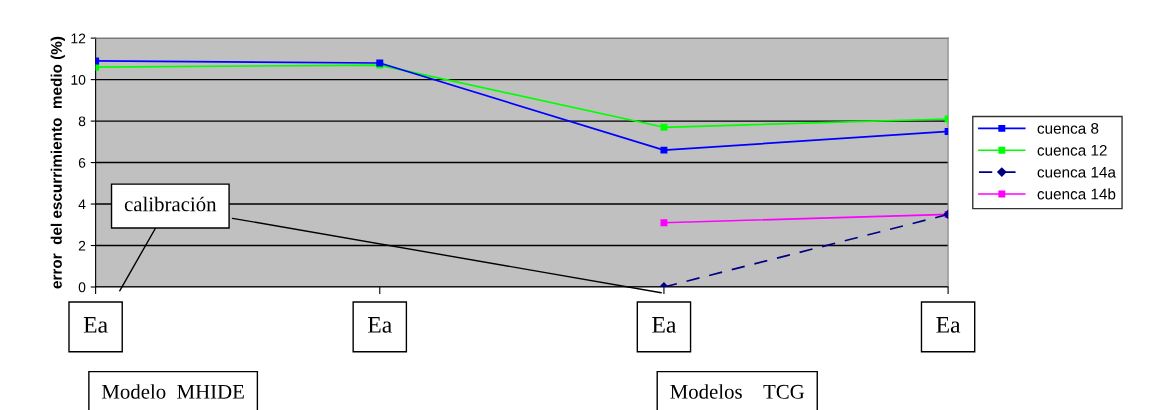 The image size is (1152, 410). Describe the element at coordinates (1076, 172) in the screenshot. I see `legend-label: cuenca 14a` at that location.